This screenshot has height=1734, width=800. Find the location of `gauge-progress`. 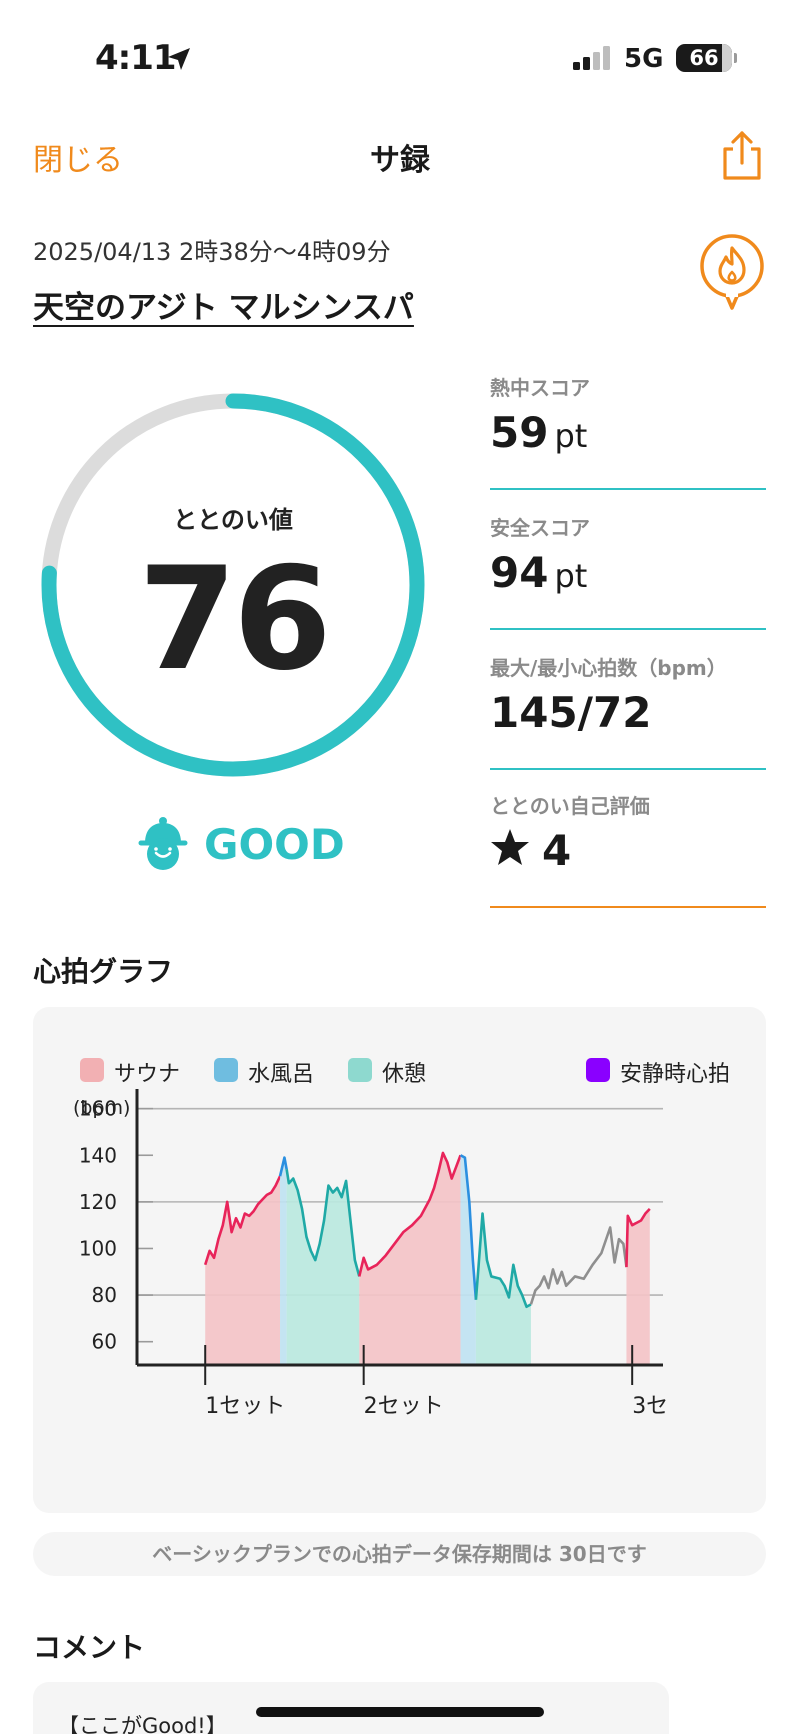

gauge-progress is located at coordinates (233, 585).